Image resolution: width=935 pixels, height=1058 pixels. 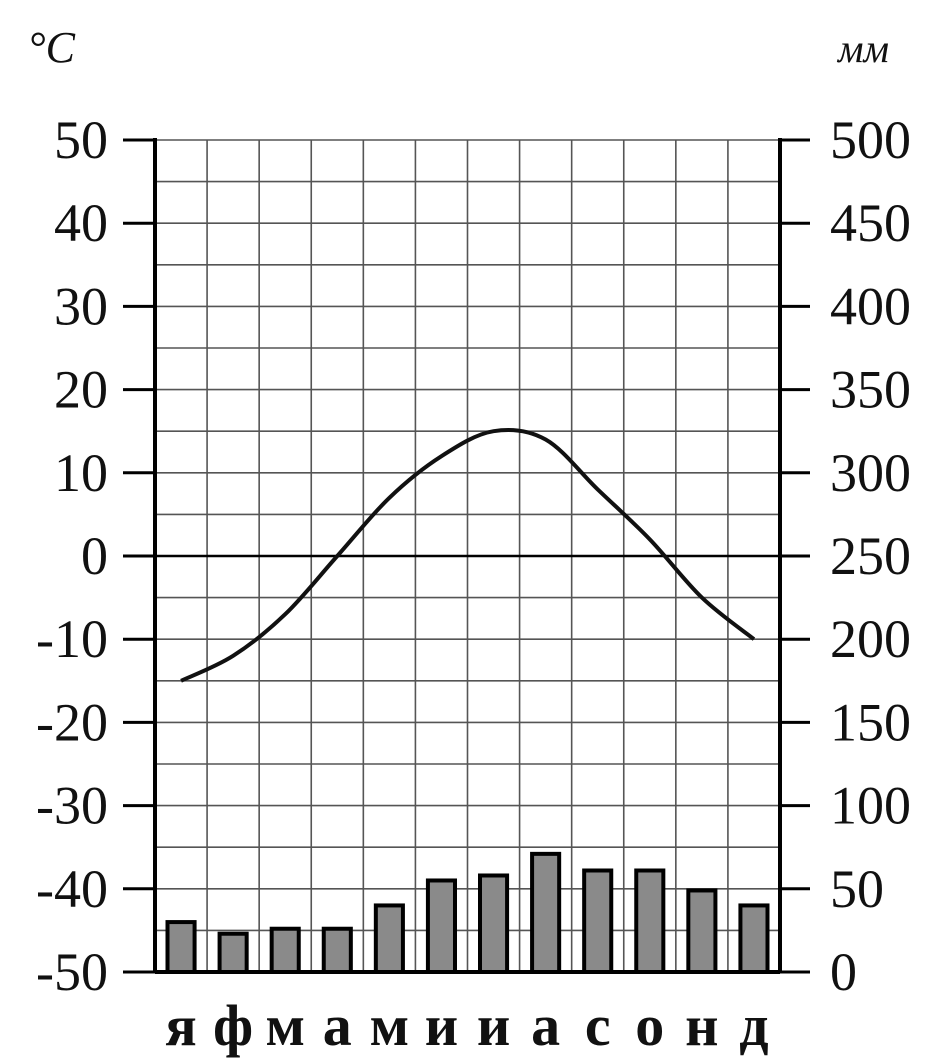 What do you see at coordinates (233, 1025) in the screenshot?
I see `month-label: ф` at bounding box center [233, 1025].